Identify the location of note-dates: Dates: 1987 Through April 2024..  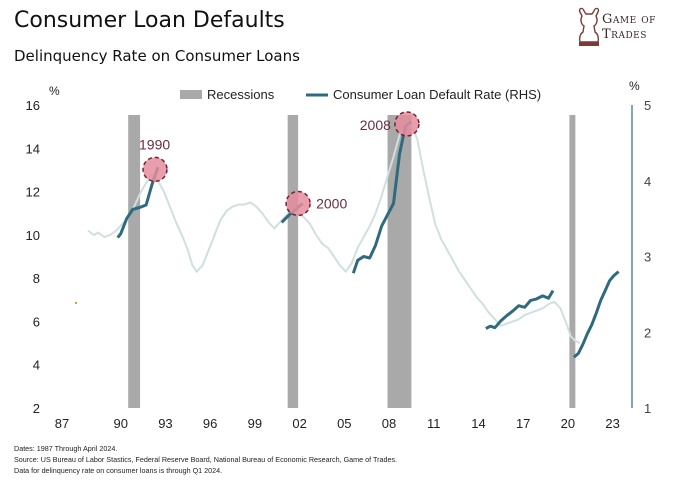
(66, 448).